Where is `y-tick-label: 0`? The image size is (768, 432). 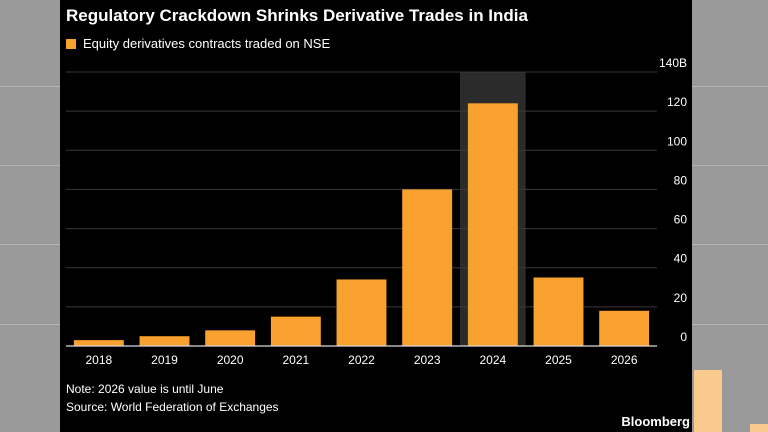
y-tick-label: 0 is located at coordinates (683, 337).